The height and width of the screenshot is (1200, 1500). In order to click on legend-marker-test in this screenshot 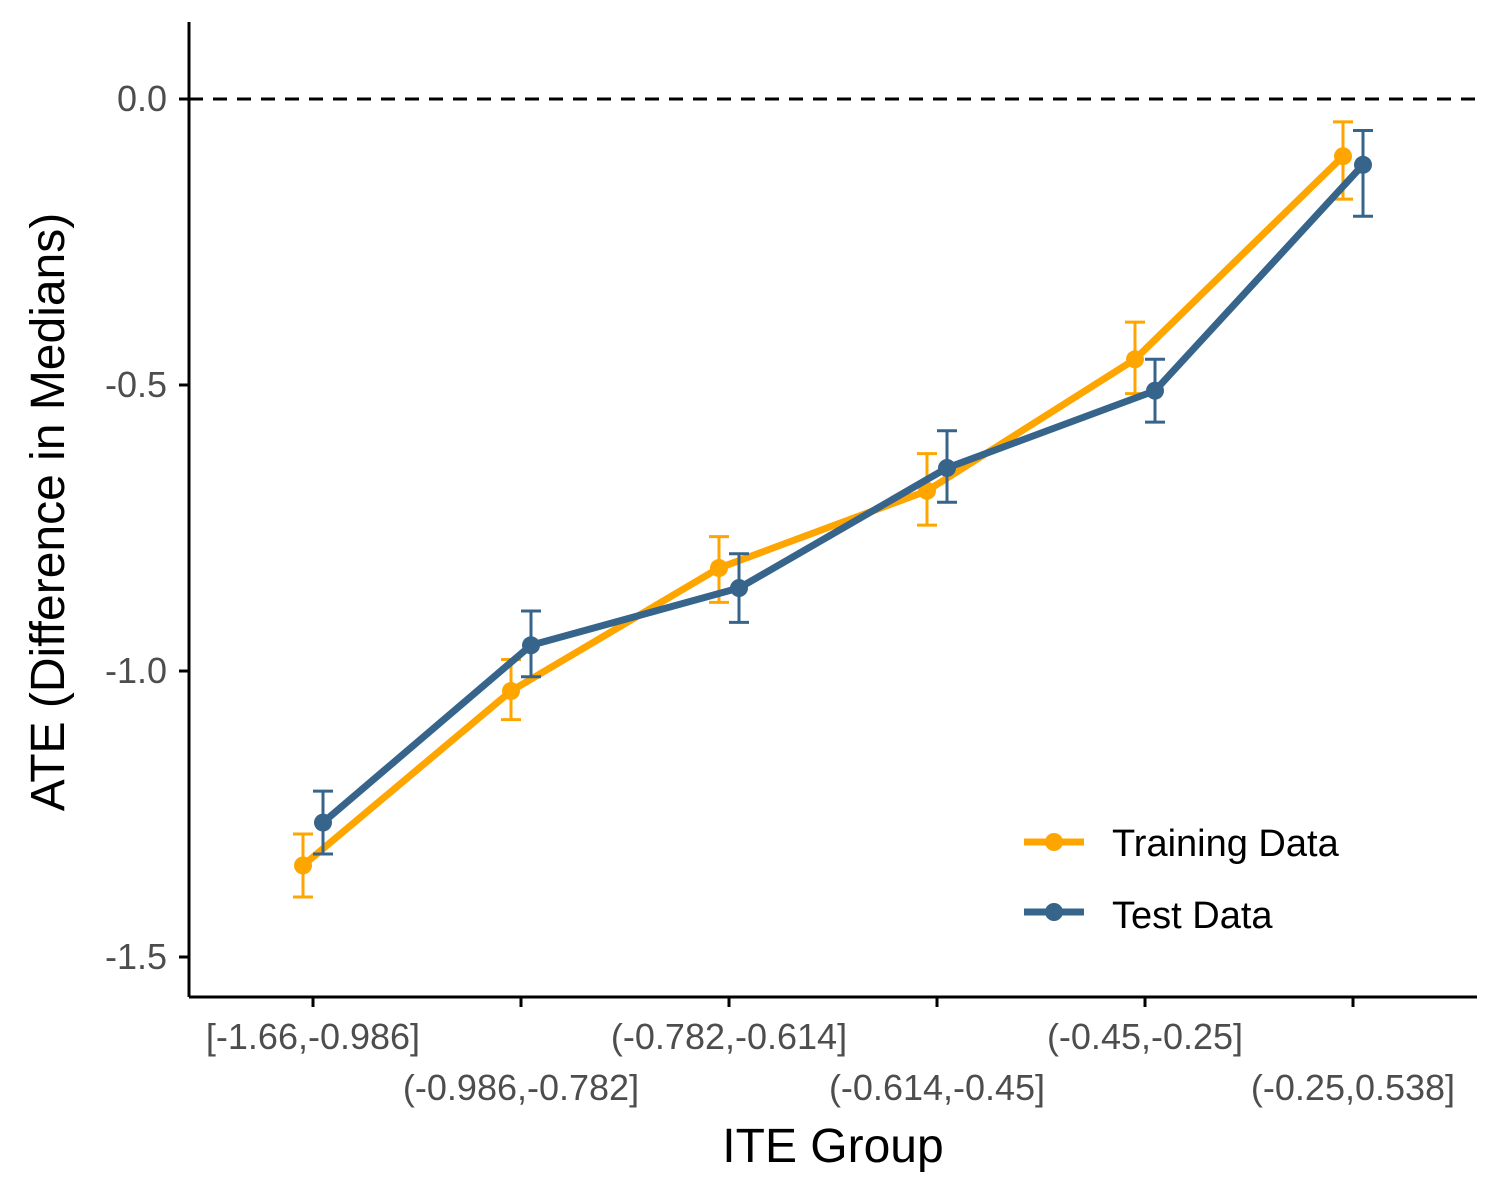, I will do `click(1054, 912)`.